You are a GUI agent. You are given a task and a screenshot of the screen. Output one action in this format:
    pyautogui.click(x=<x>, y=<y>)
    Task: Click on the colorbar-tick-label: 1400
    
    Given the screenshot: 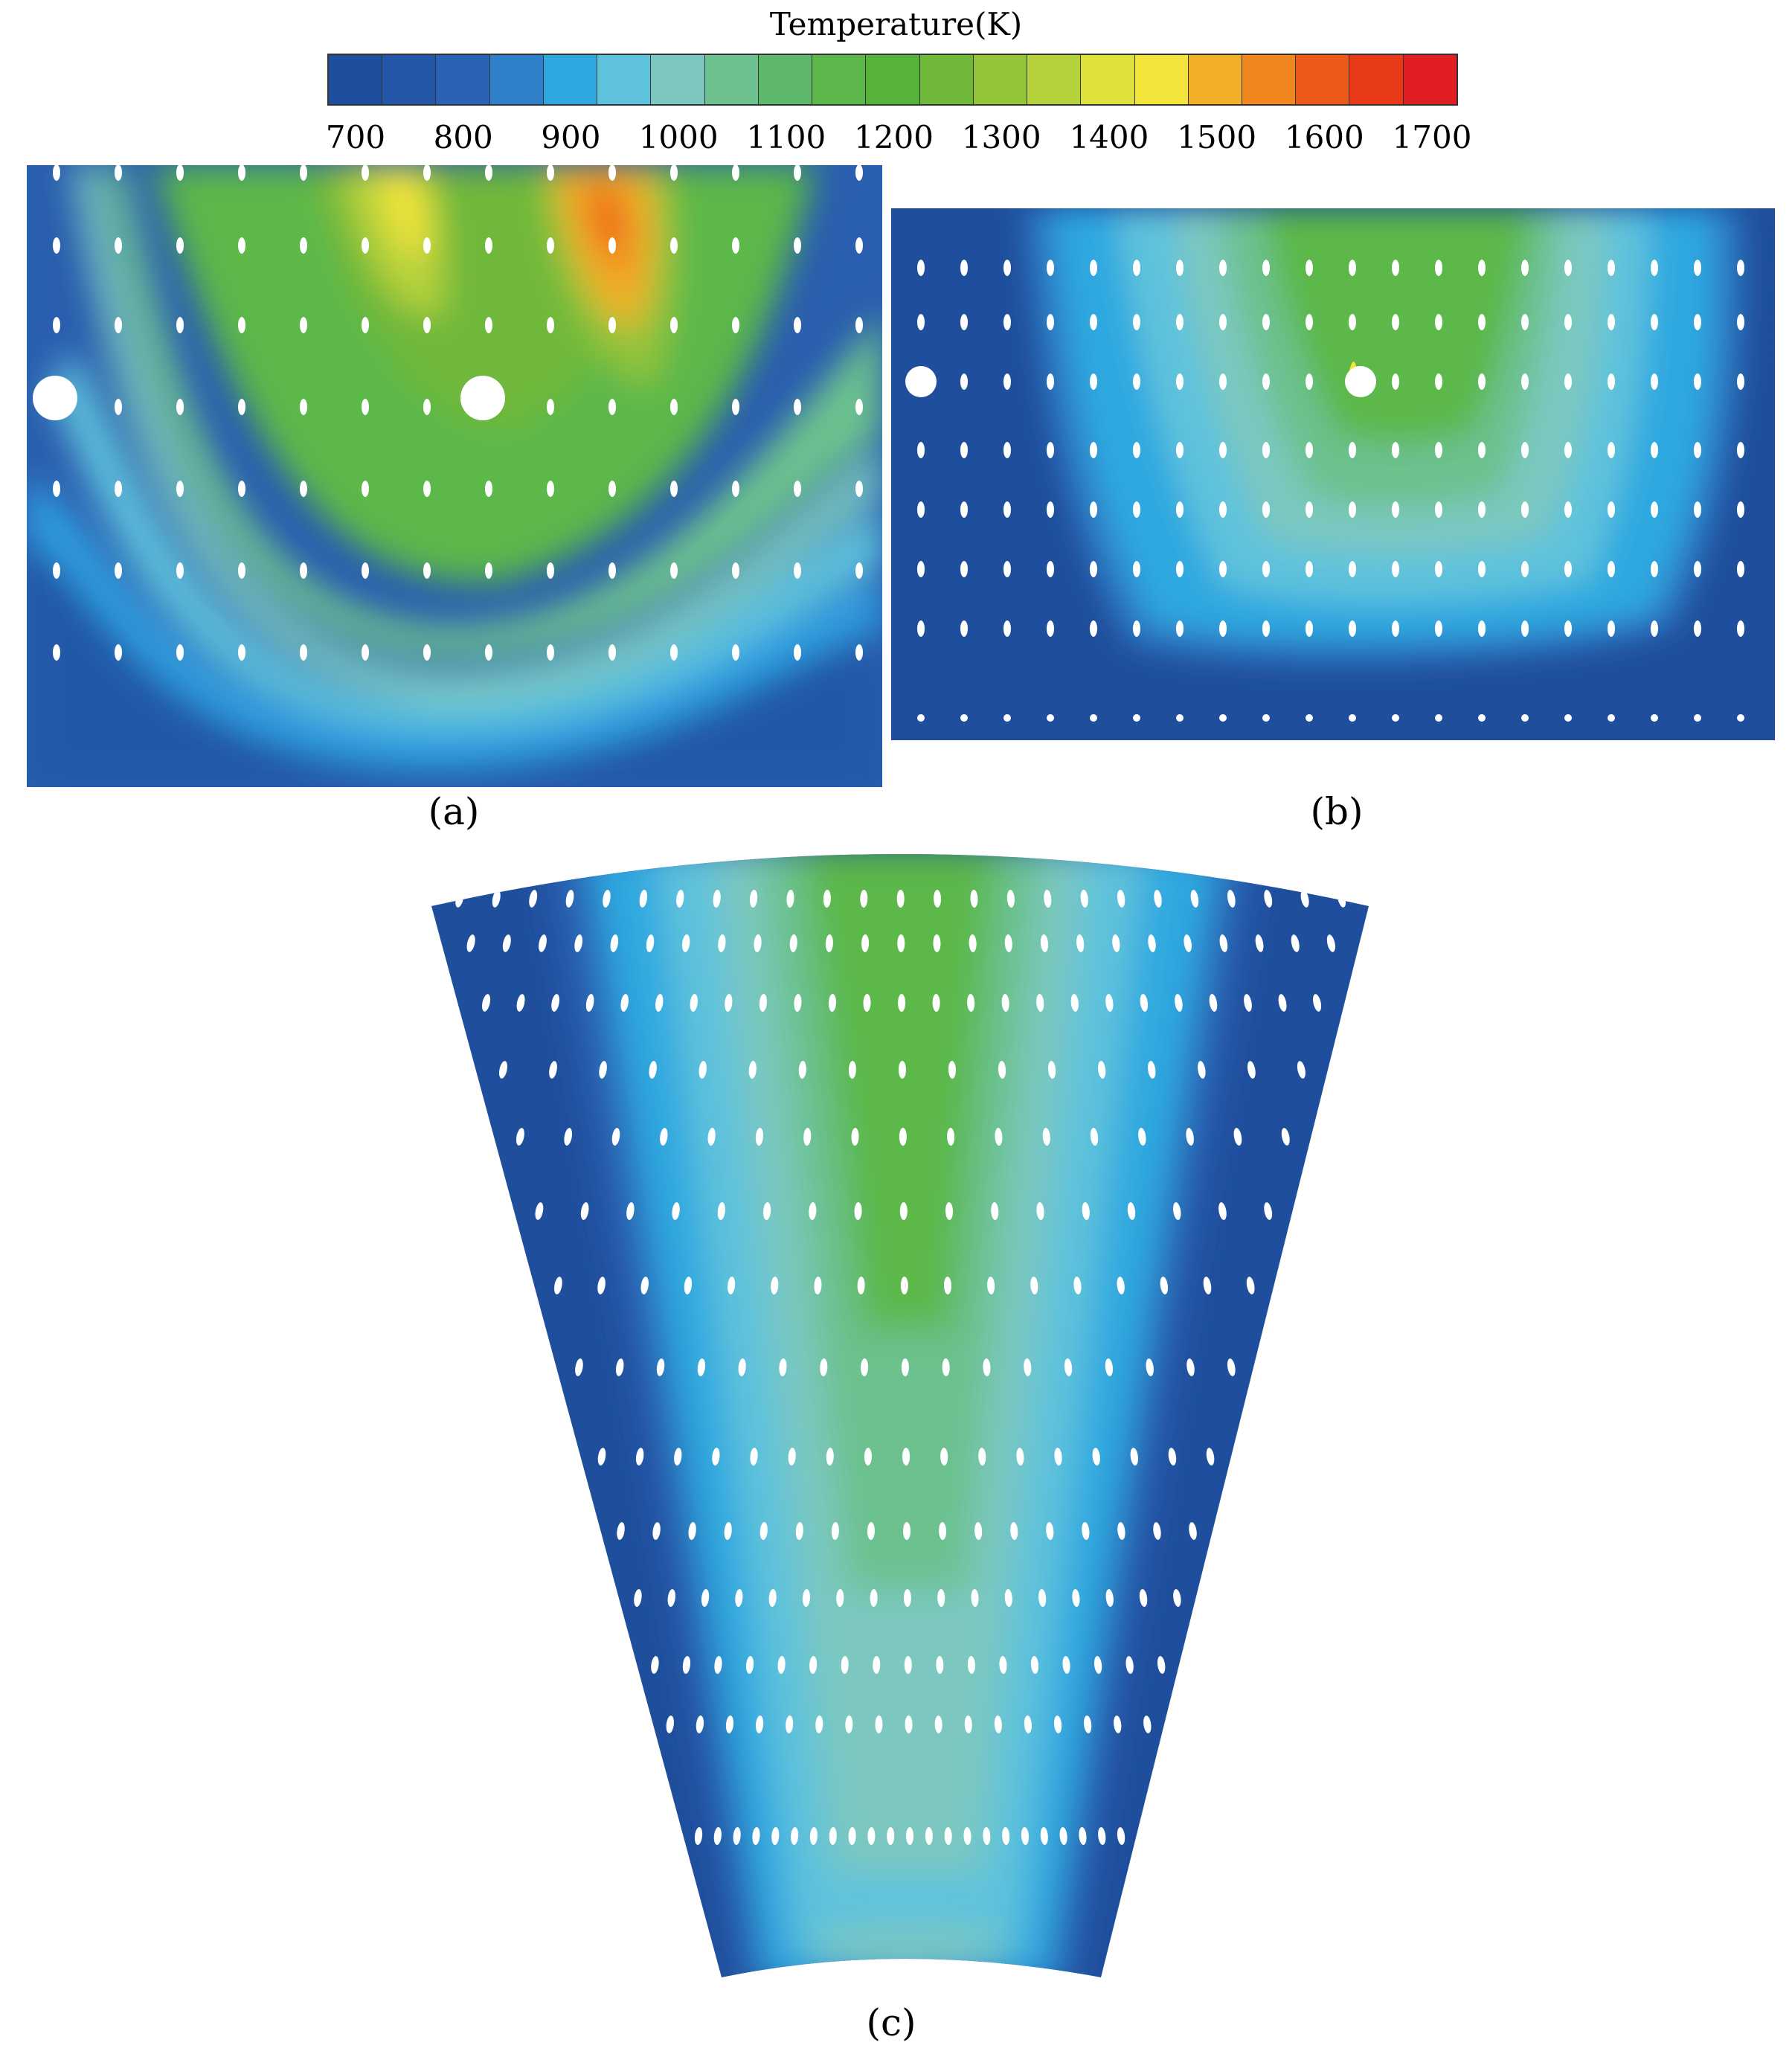 What is the action you would take?
    pyautogui.click(x=1109, y=137)
    